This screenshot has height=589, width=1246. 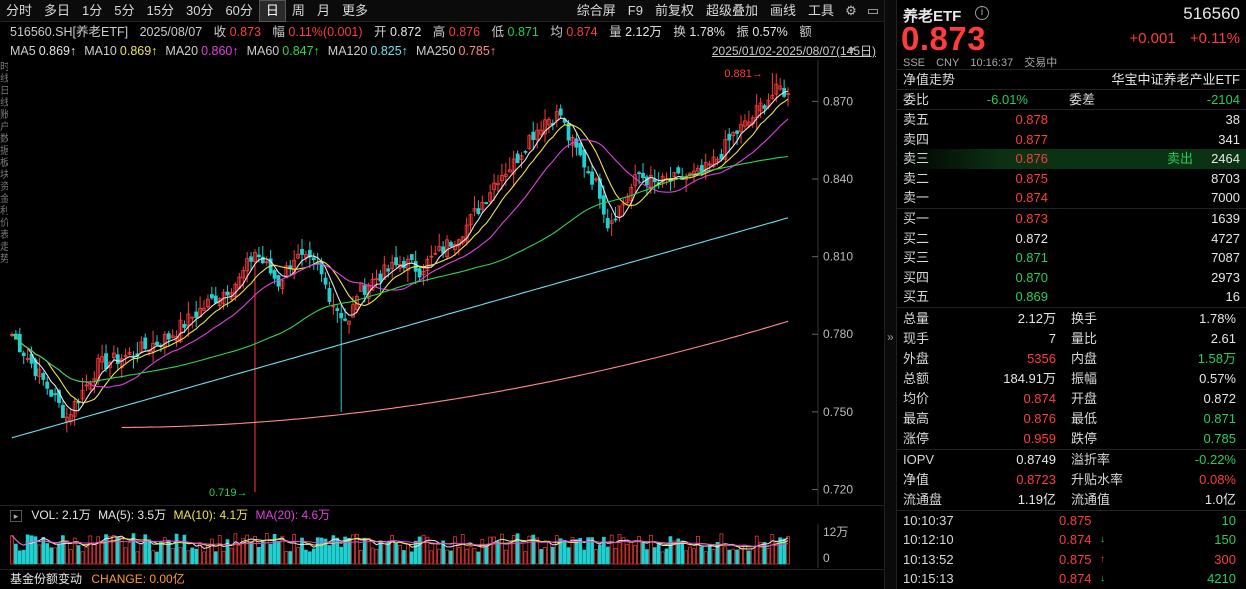 I want to click on turnover-label: 换, so click(x=679, y=32).